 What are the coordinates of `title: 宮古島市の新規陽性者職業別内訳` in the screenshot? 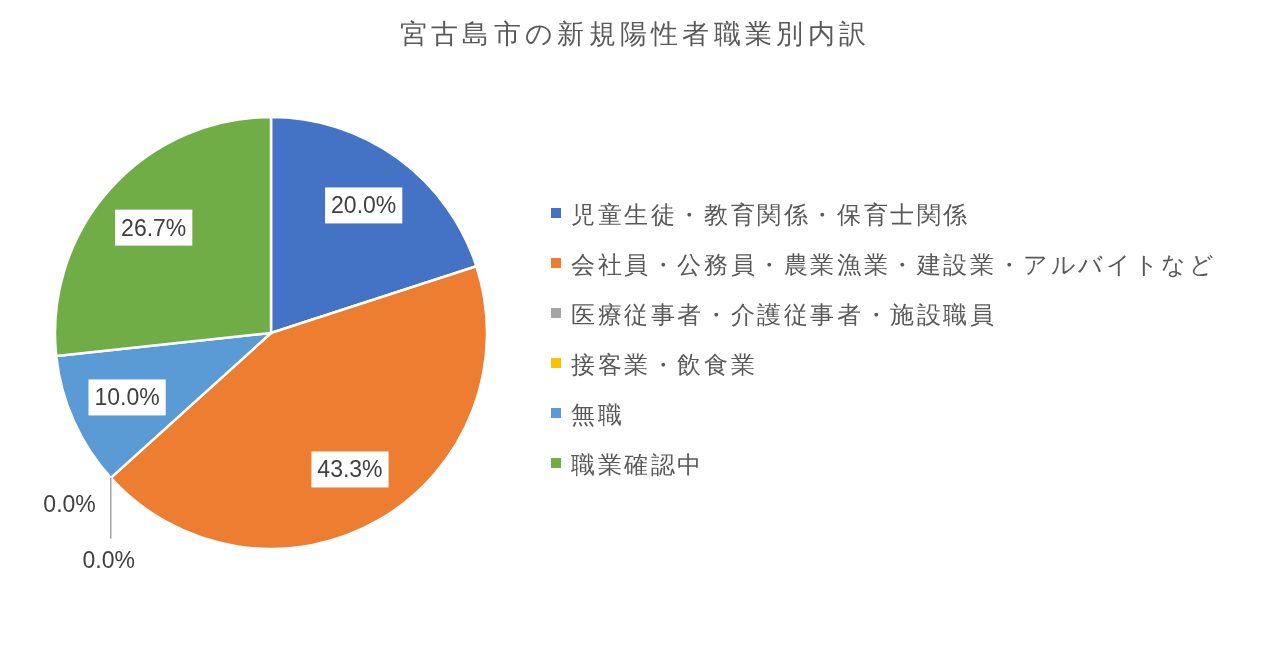 It's located at (635, 34).